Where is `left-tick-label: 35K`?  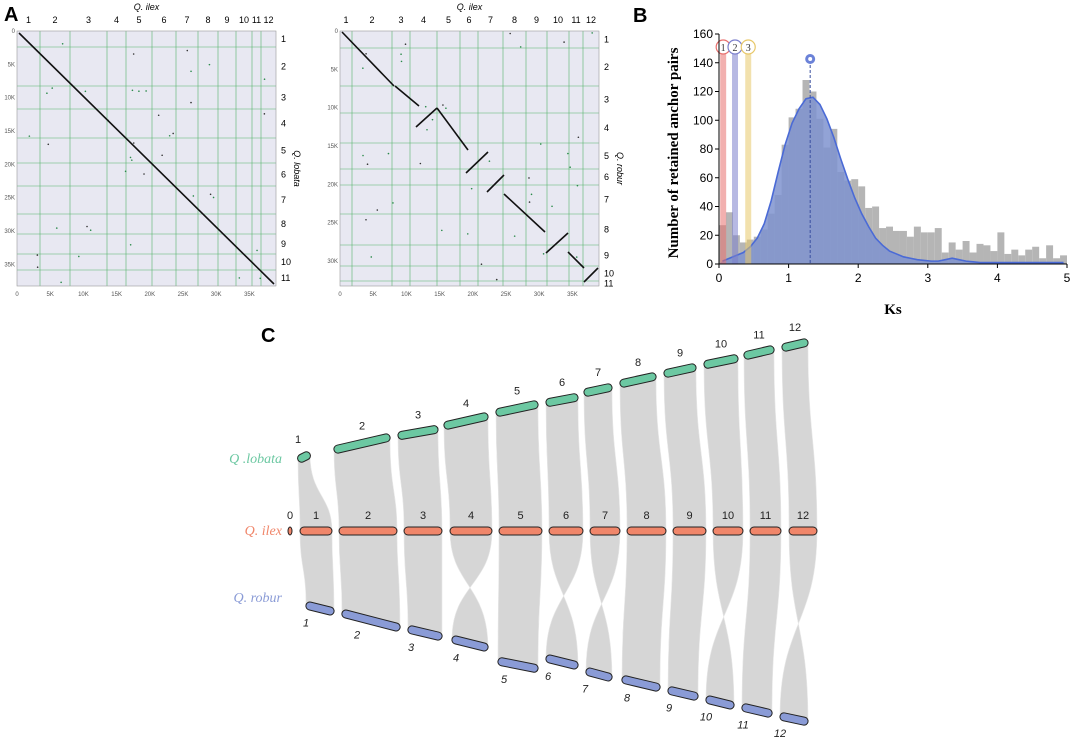
left-tick-label: 35K is located at coordinates (9, 265).